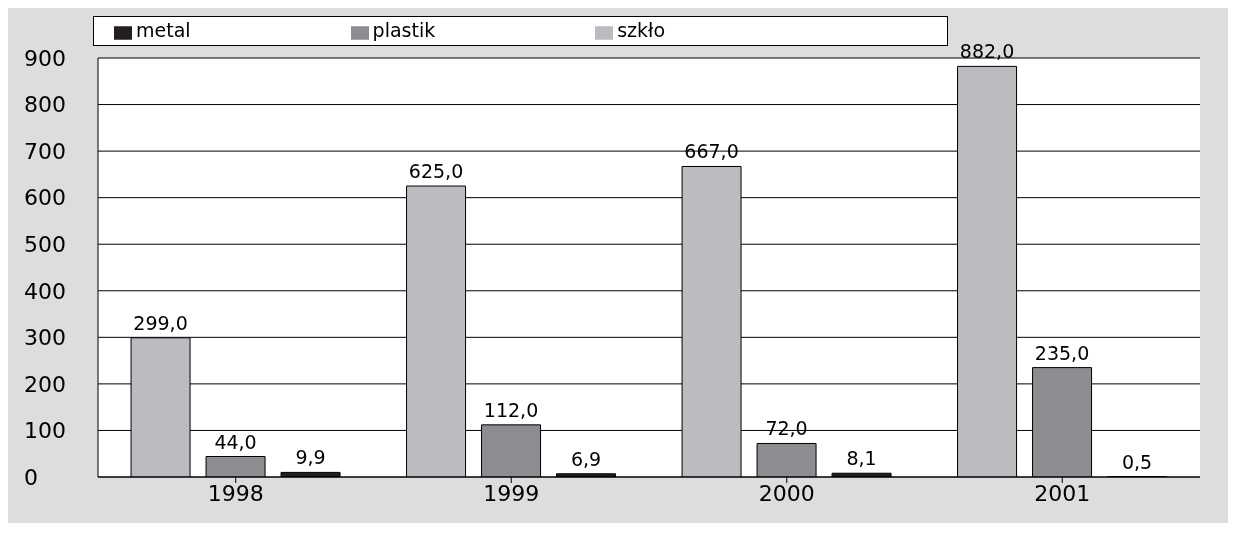 Image resolution: width=1239 pixels, height=536 pixels. What do you see at coordinates (436, 171) in the screenshot?
I see `data-label: 625,0` at bounding box center [436, 171].